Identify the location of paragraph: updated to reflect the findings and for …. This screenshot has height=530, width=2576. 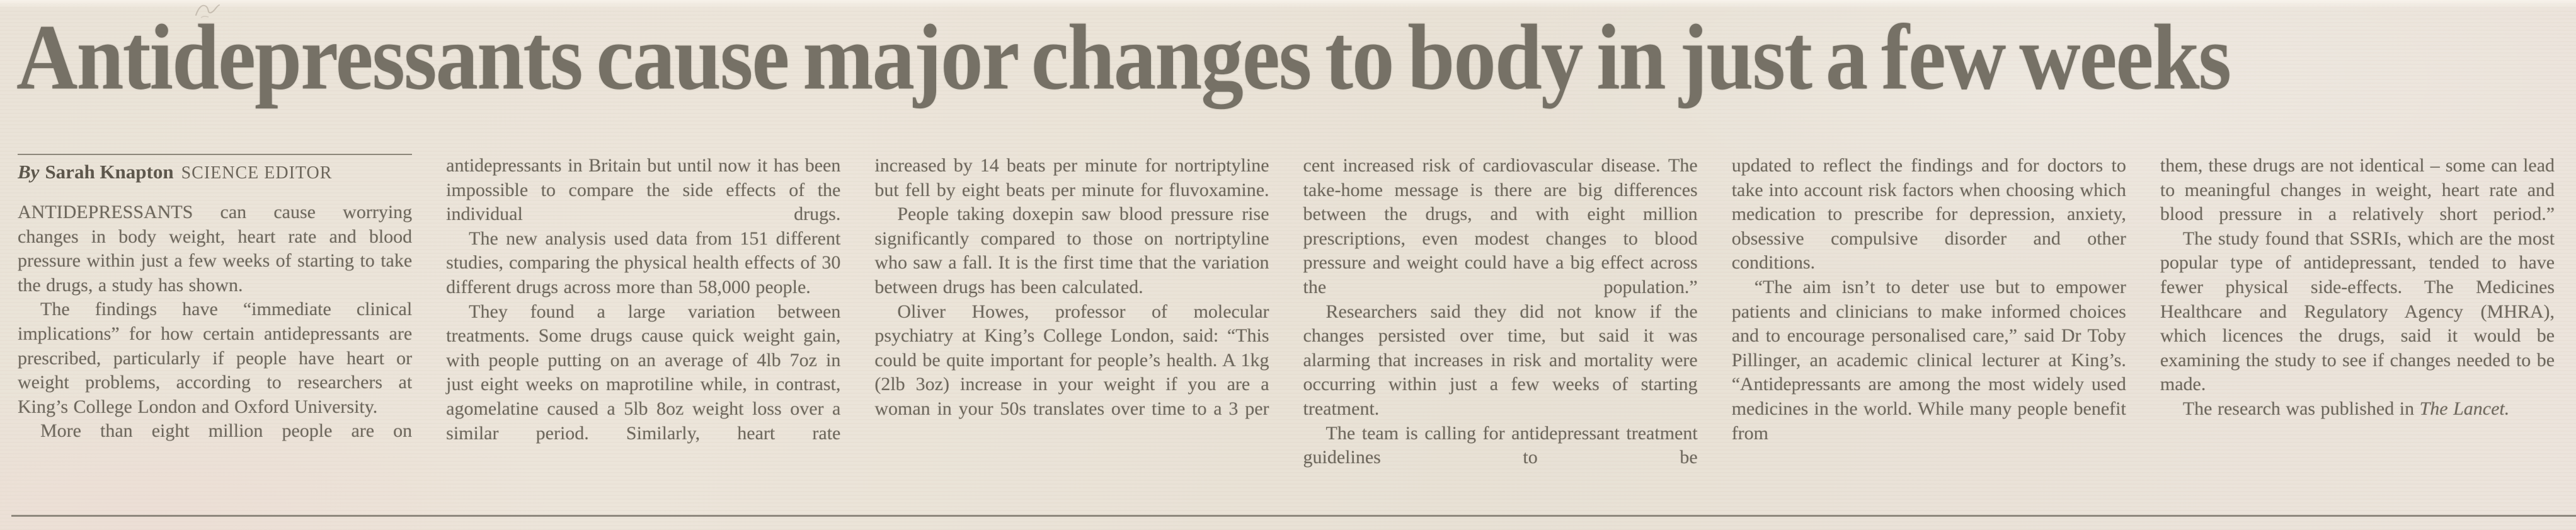
(1929, 214).